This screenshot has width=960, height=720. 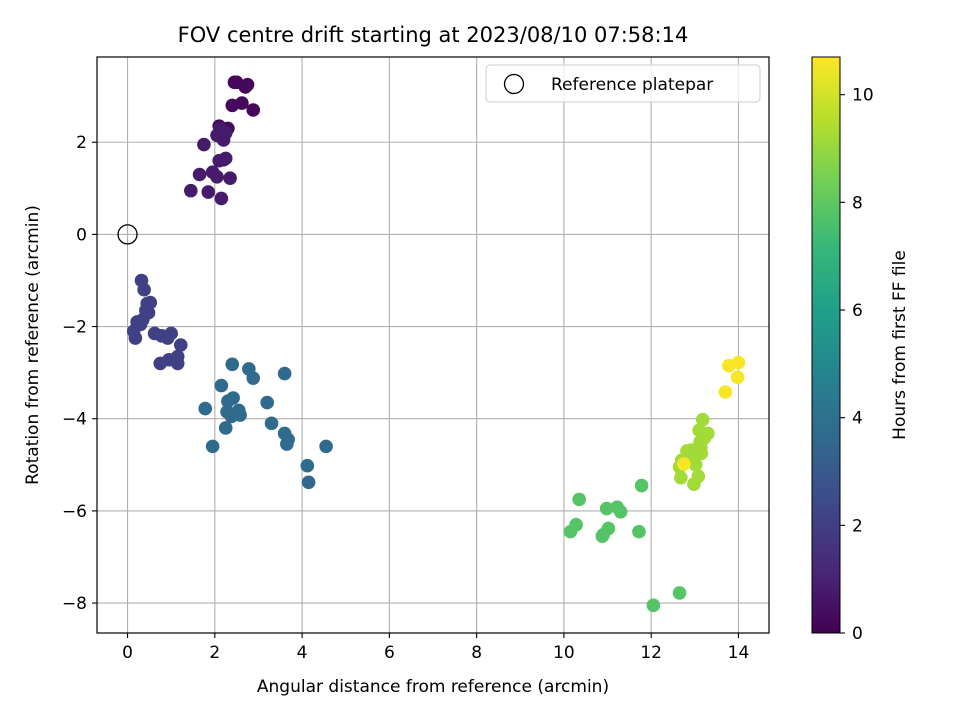 What do you see at coordinates (826, 345) in the screenshot?
I see `colorbar-gradient` at bounding box center [826, 345].